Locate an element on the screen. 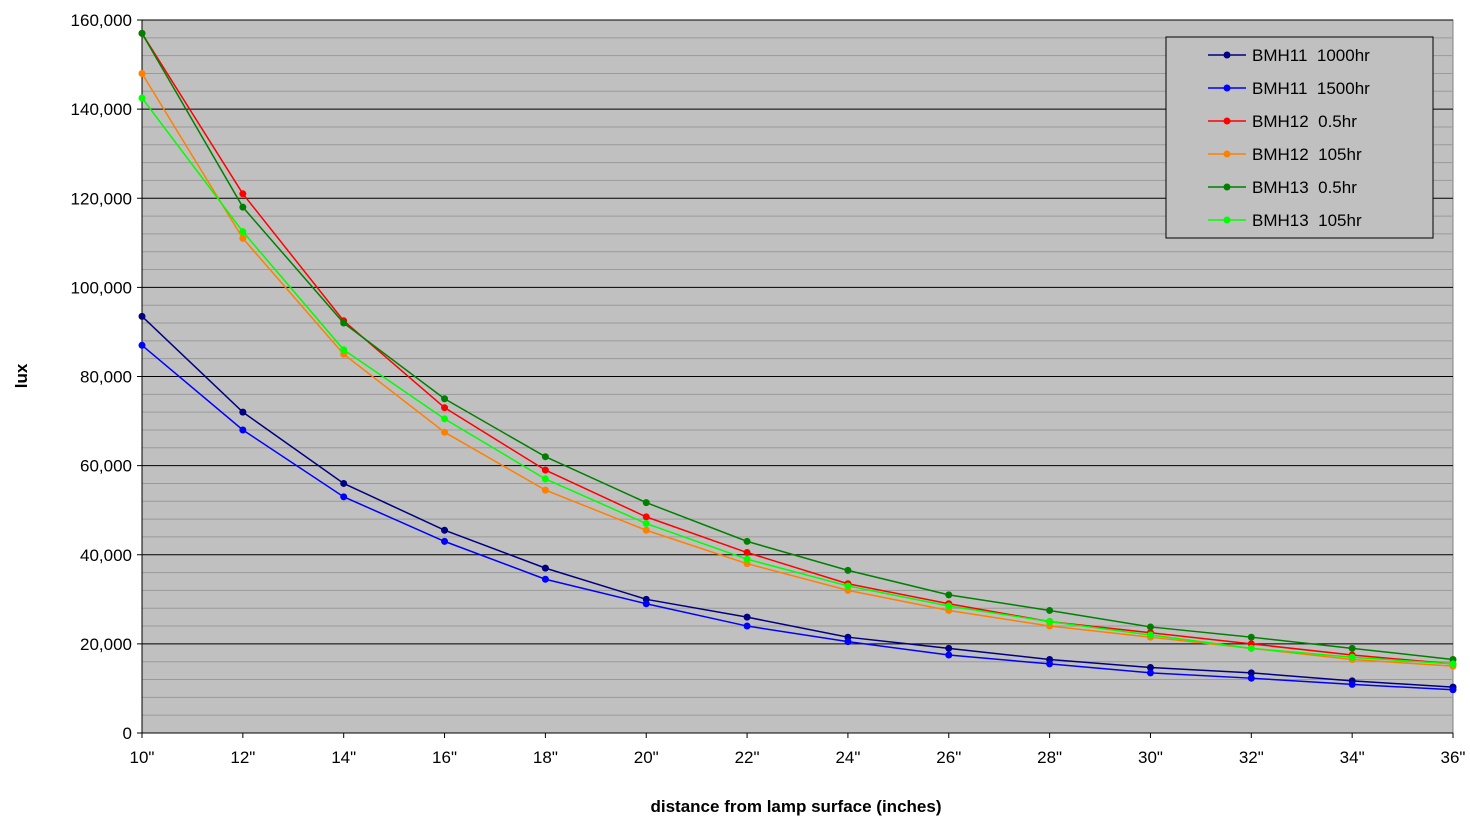 This screenshot has width=1470, height=821. x-tick-label: 14" is located at coordinates (343, 757).